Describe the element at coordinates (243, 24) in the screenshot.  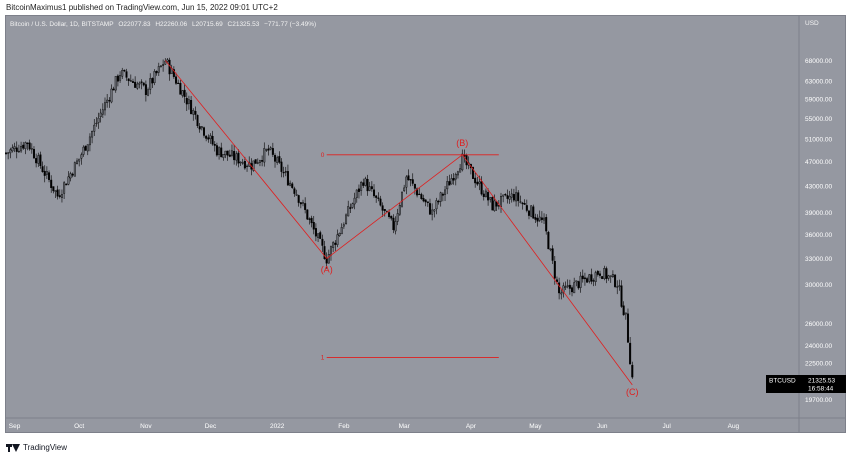
I see `ohlc-close: C21325.53` at that location.